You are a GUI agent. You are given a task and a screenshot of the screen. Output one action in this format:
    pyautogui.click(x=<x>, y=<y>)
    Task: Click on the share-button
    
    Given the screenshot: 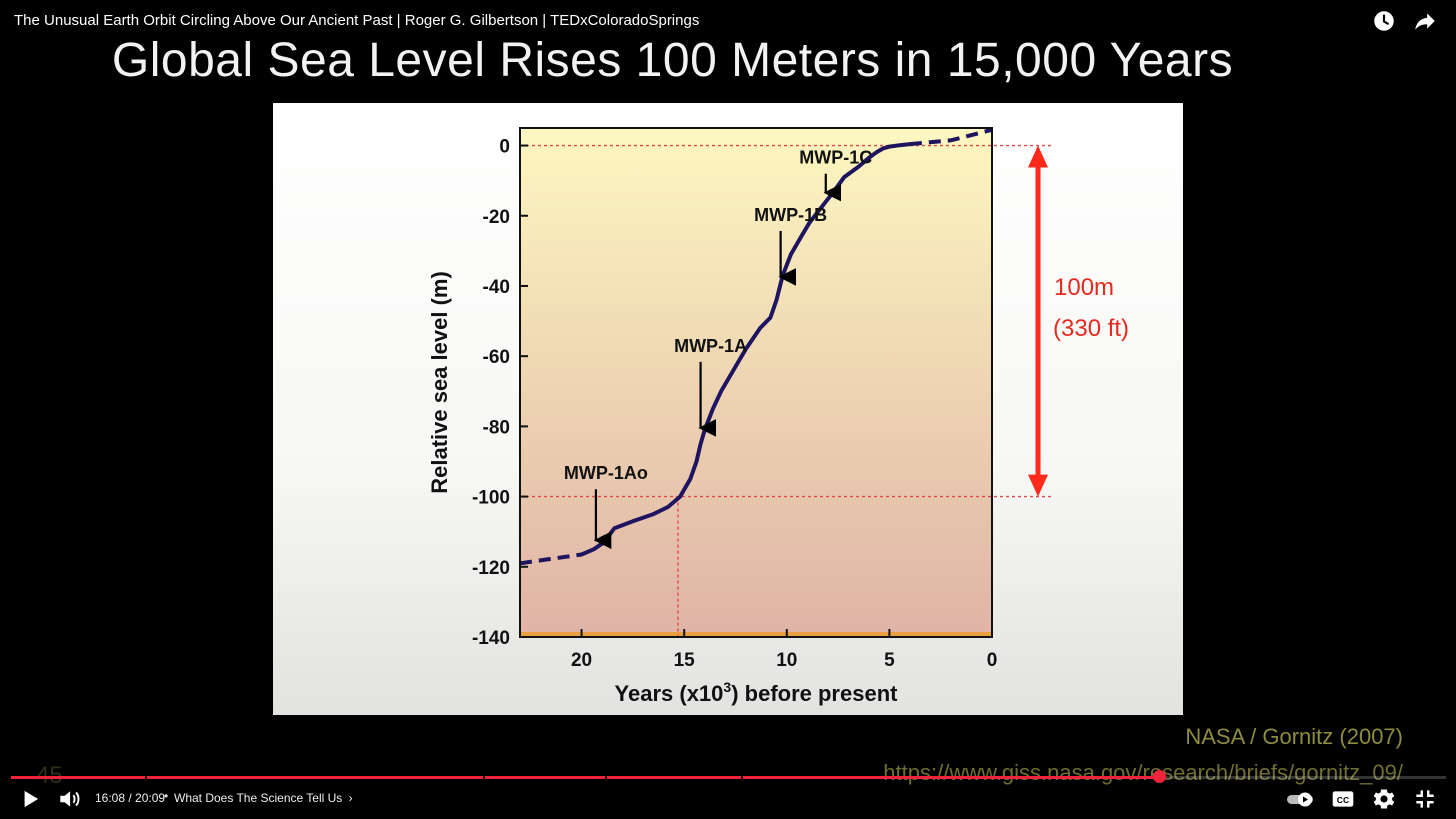 What is the action you would take?
    pyautogui.click(x=1425, y=21)
    